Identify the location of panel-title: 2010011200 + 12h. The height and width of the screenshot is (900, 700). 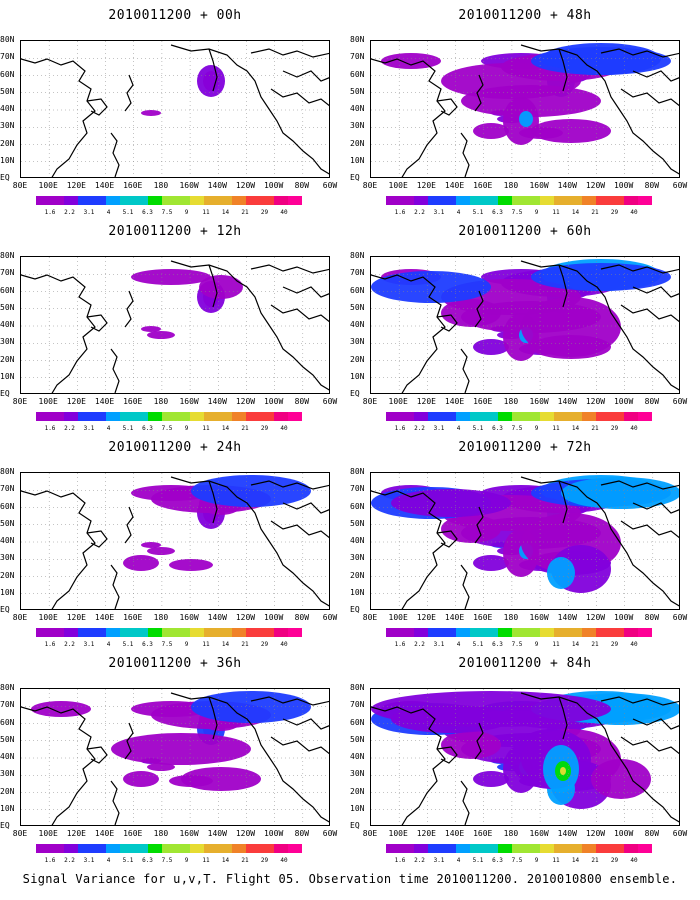
(175, 231).